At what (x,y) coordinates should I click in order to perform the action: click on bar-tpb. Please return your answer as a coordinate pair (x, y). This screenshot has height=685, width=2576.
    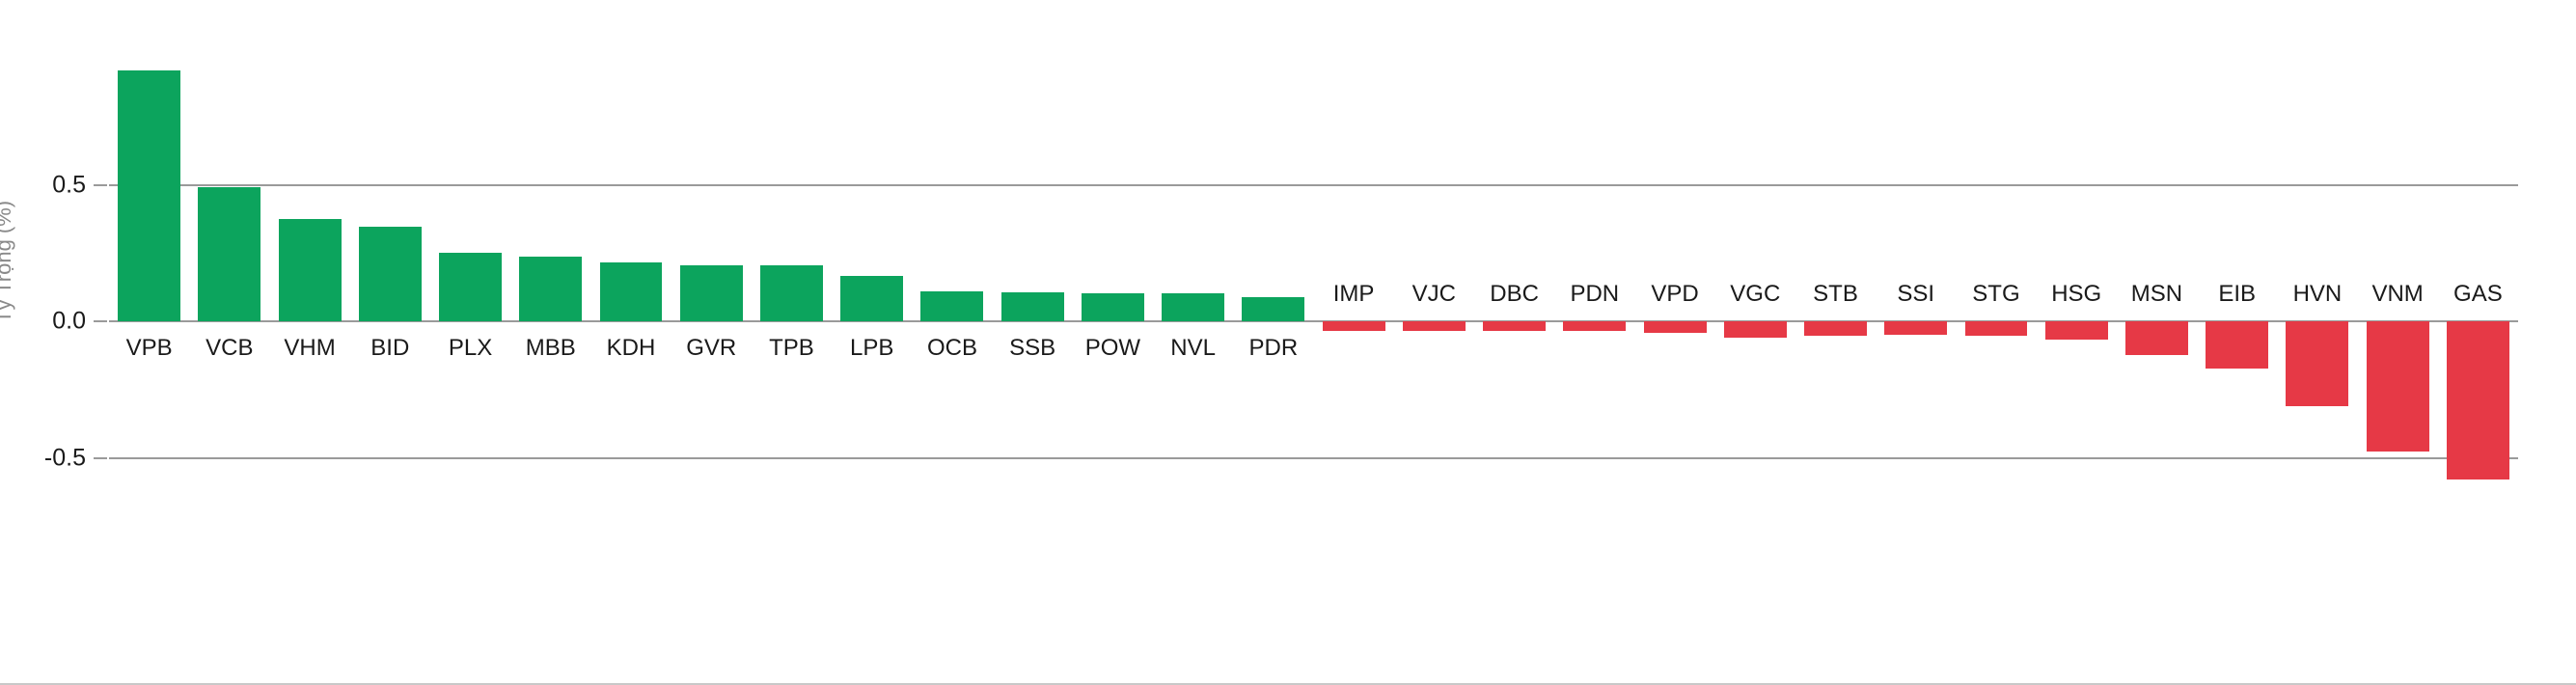
    Looking at the image, I should click on (791, 293).